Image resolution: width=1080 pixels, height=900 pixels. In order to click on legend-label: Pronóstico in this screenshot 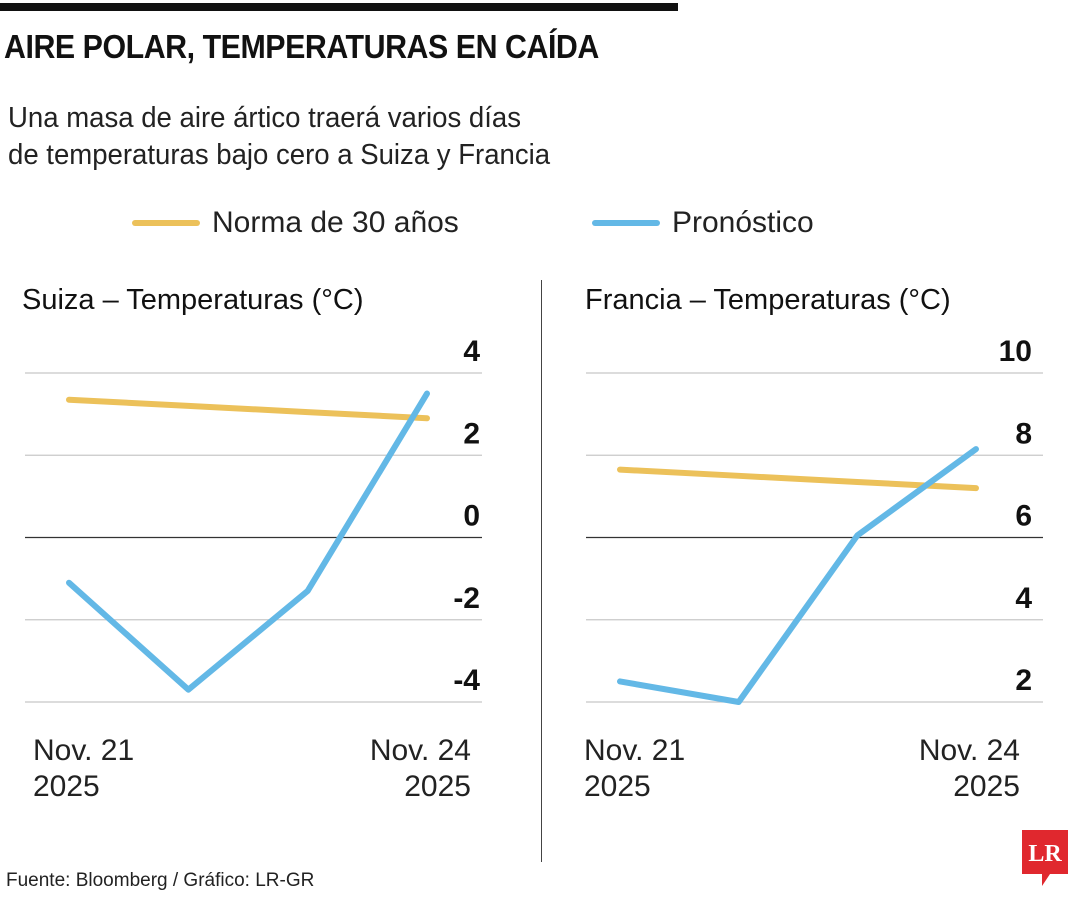, I will do `click(743, 222)`.